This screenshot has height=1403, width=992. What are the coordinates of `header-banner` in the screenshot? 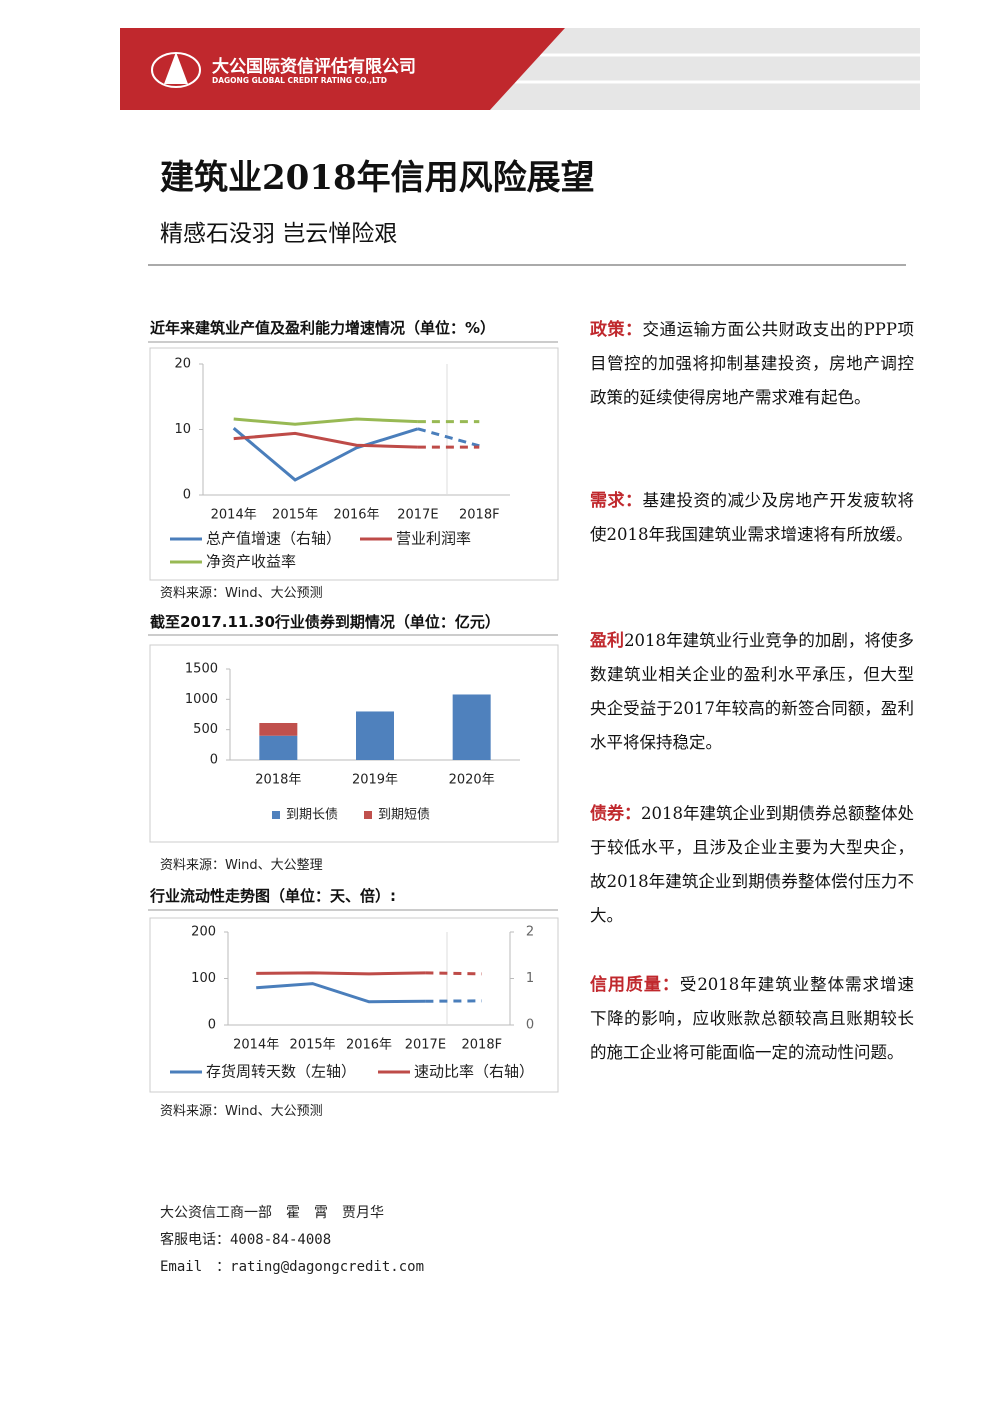 It's located at (342, 69).